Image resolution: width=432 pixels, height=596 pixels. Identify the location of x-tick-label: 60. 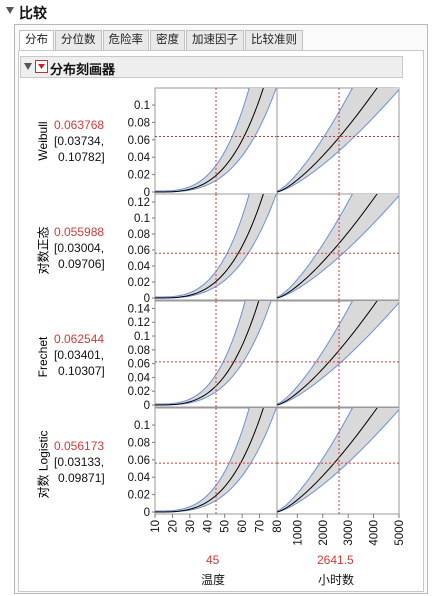
(243, 526).